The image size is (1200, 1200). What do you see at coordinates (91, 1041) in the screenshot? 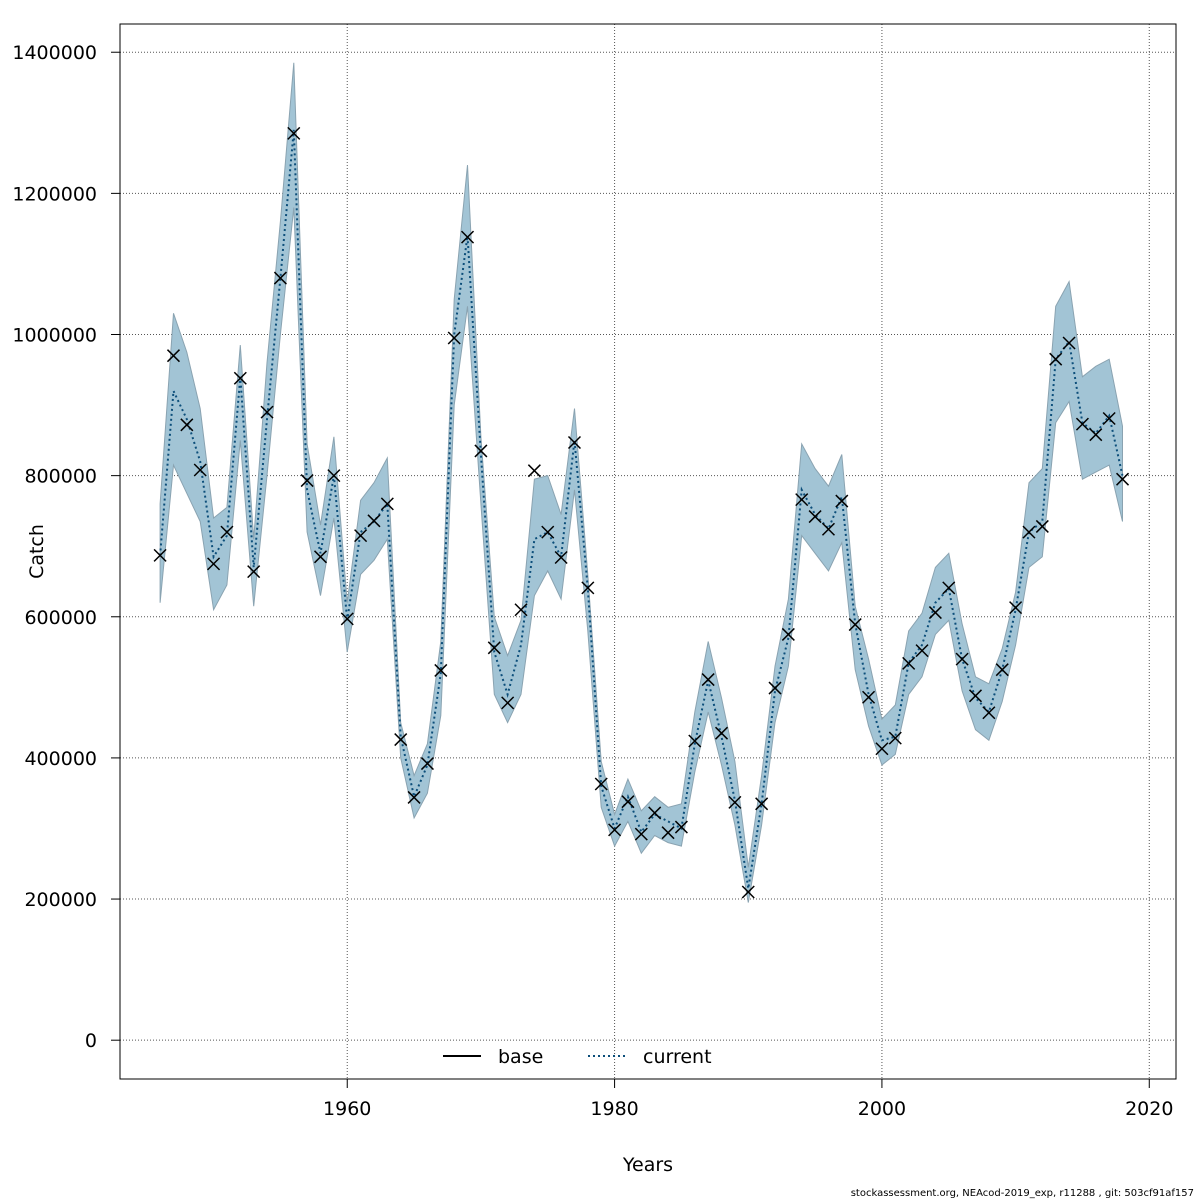
I see `y-tick-label: 0` at bounding box center [91, 1041].